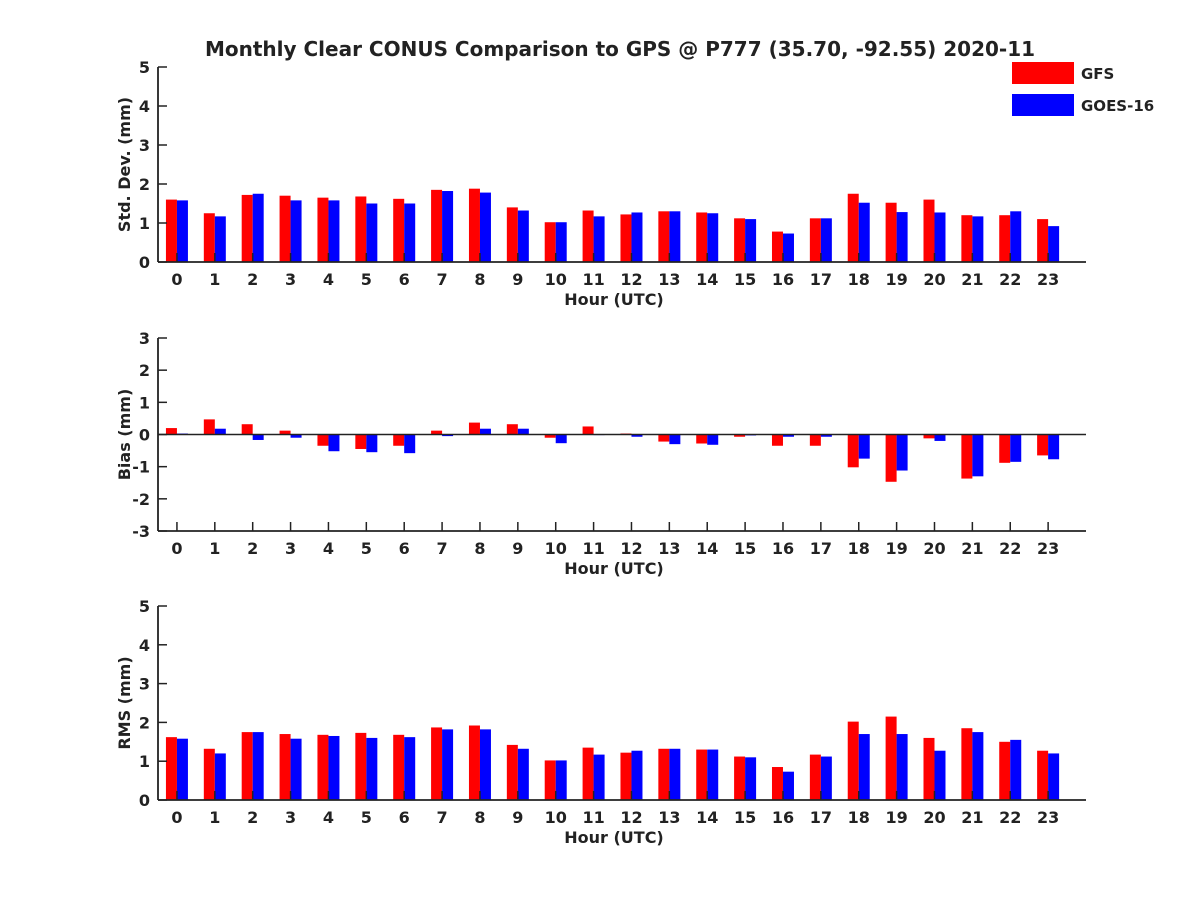 The height and width of the screenshot is (900, 1200). Describe the element at coordinates (144, 684) in the screenshot. I see `y-tick-label: 3` at that location.